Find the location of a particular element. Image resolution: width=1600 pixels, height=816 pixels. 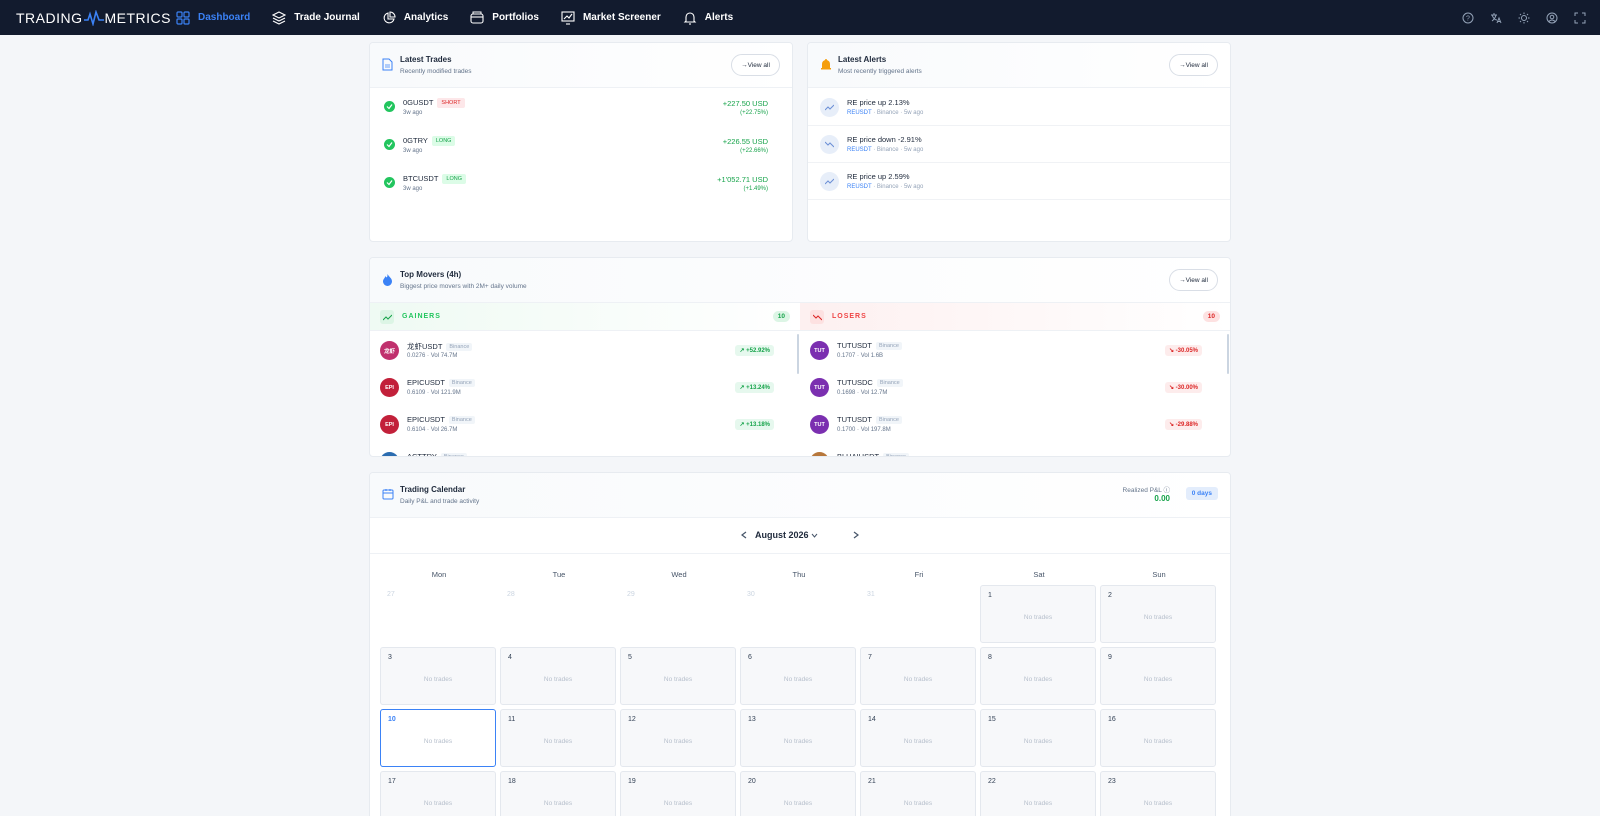

losers-label: LOSERS is located at coordinates (849, 316).